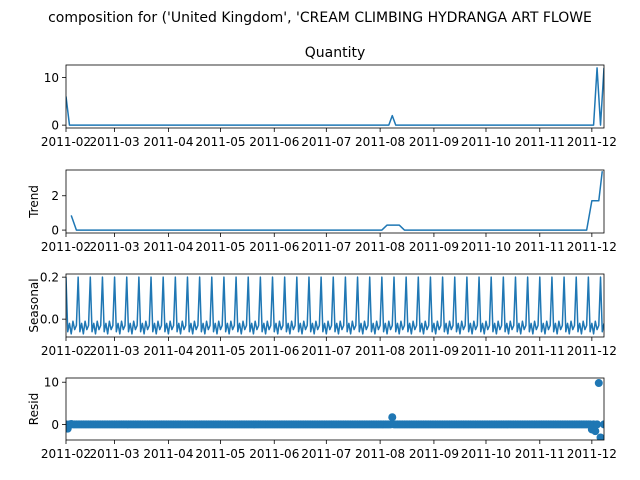  I want to click on observed-series-line, so click(335, 96).